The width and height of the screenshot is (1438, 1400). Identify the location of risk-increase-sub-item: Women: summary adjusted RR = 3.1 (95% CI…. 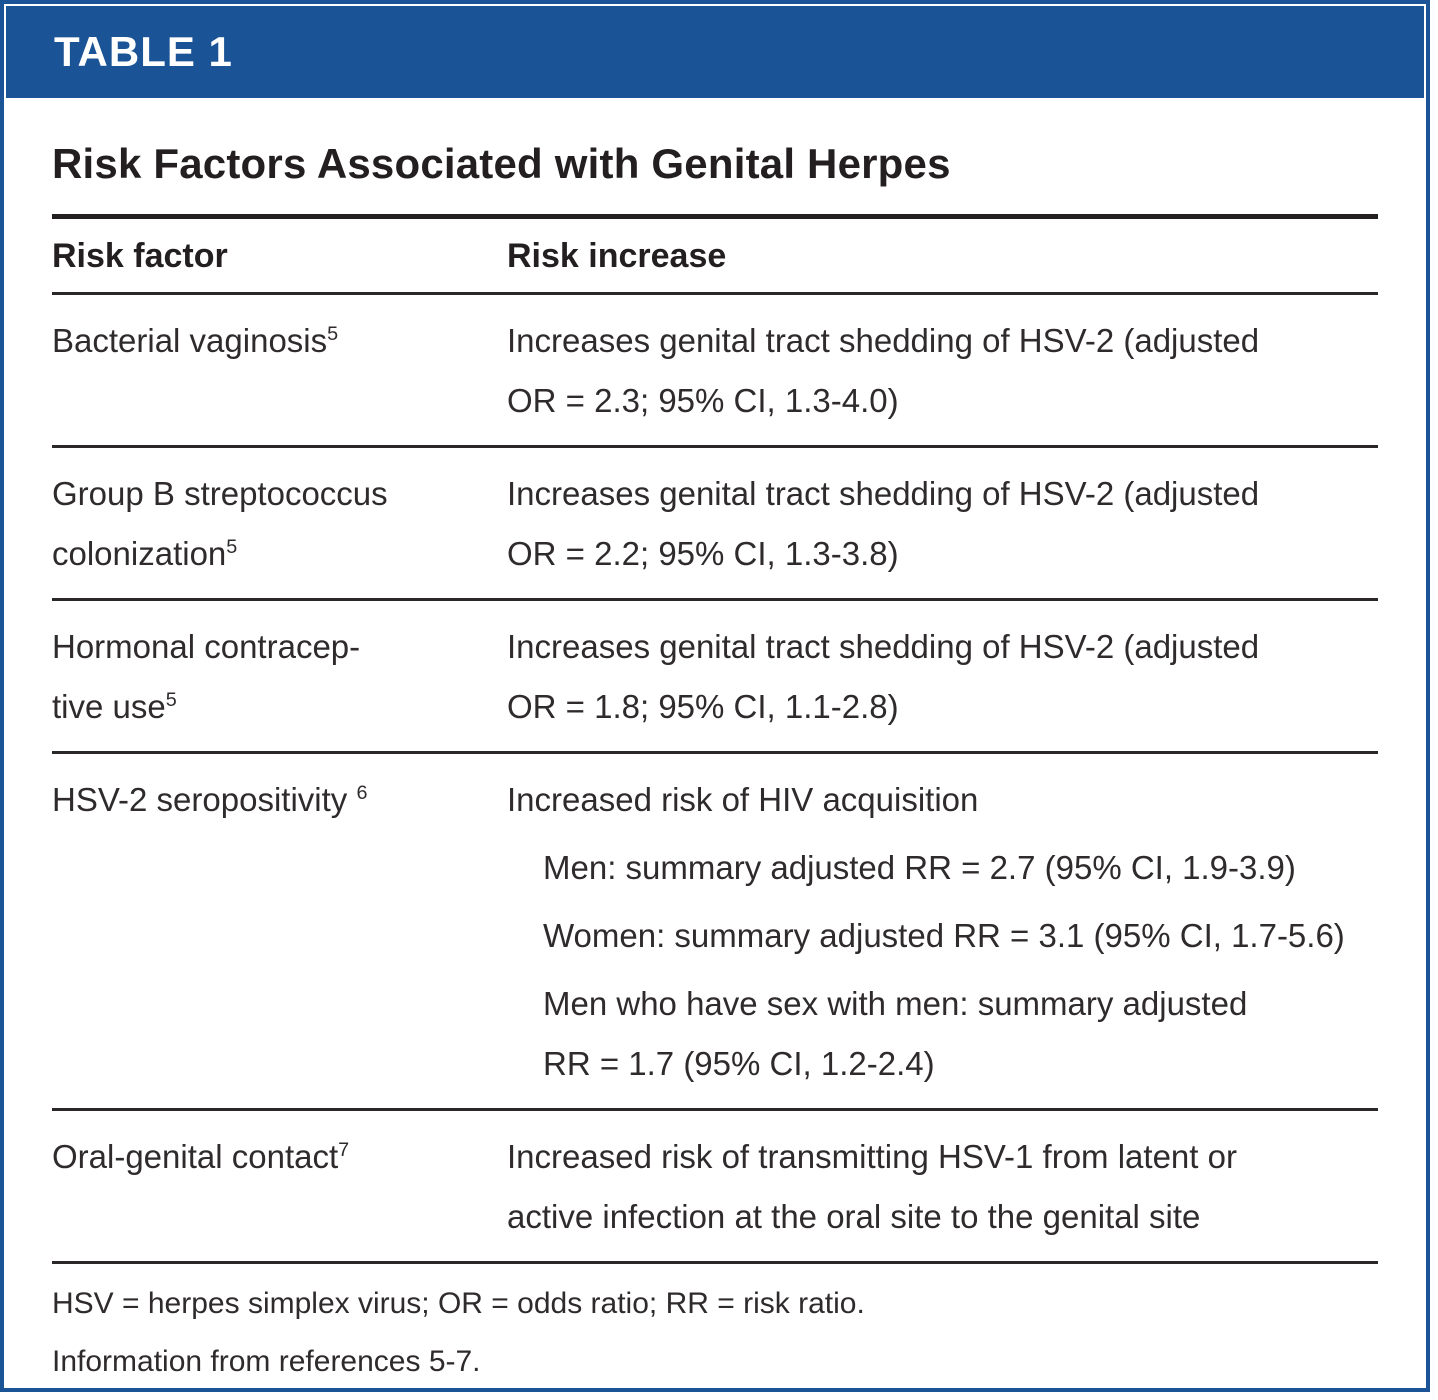
(944, 935).